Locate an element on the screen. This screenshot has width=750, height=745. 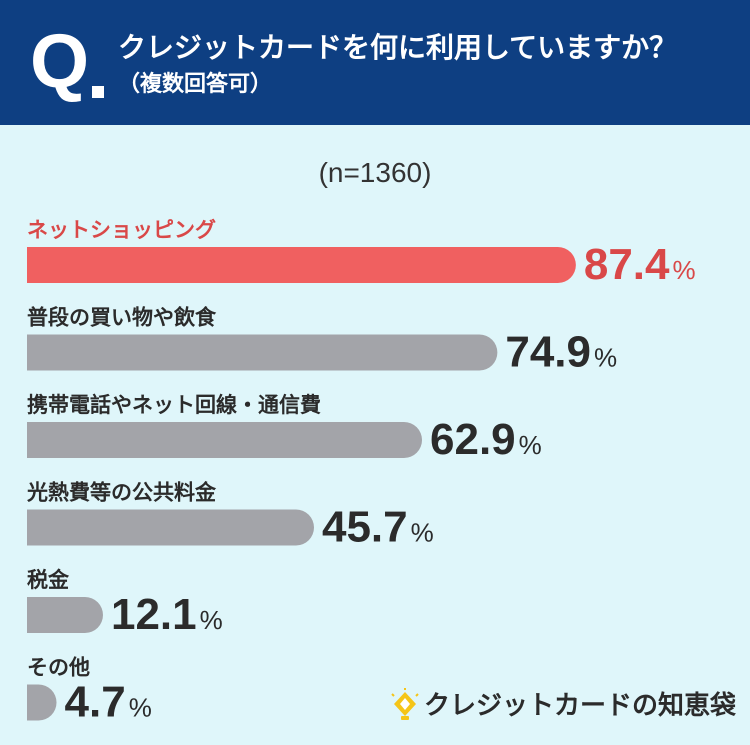
q-mark: Q is located at coordinates (60, 61).